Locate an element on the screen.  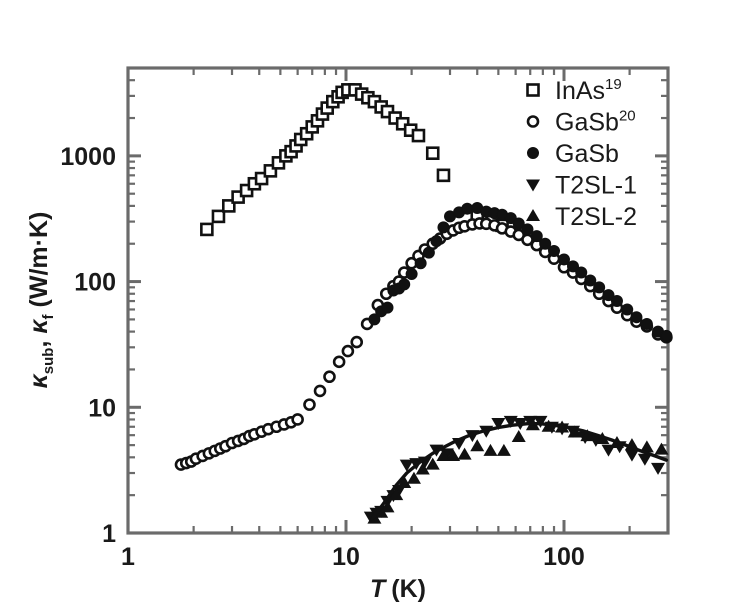
legend-label: T2SL-1 is located at coordinates (596, 186).